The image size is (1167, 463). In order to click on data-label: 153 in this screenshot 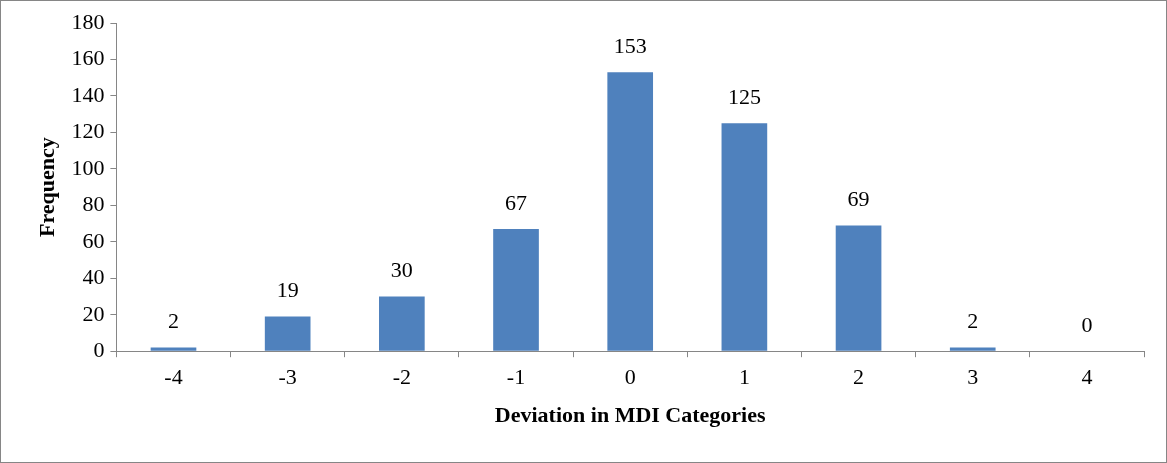, I will do `click(630, 46)`.